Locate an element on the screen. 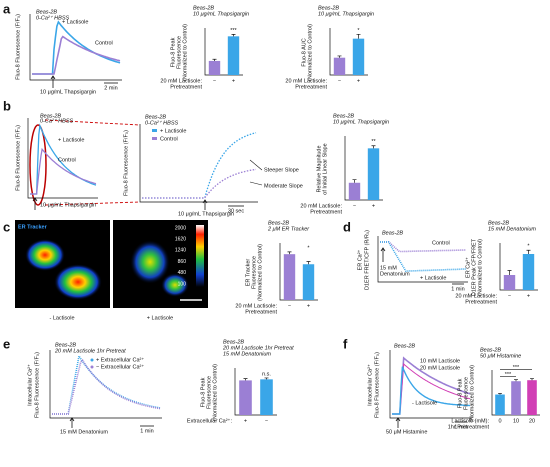 This screenshot has width=550, height=467. legend-label: + Lactisole is located at coordinates (75, 22).